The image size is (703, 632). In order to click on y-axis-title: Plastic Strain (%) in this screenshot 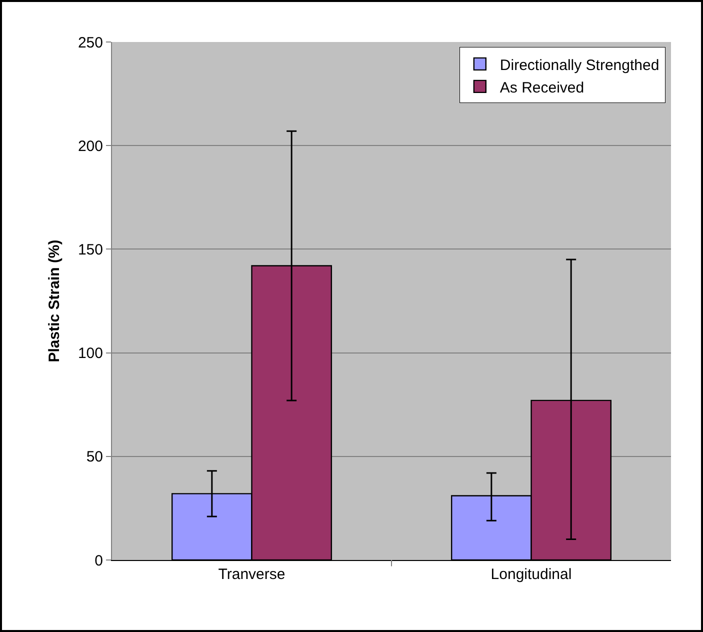, I will do `click(55, 301)`.